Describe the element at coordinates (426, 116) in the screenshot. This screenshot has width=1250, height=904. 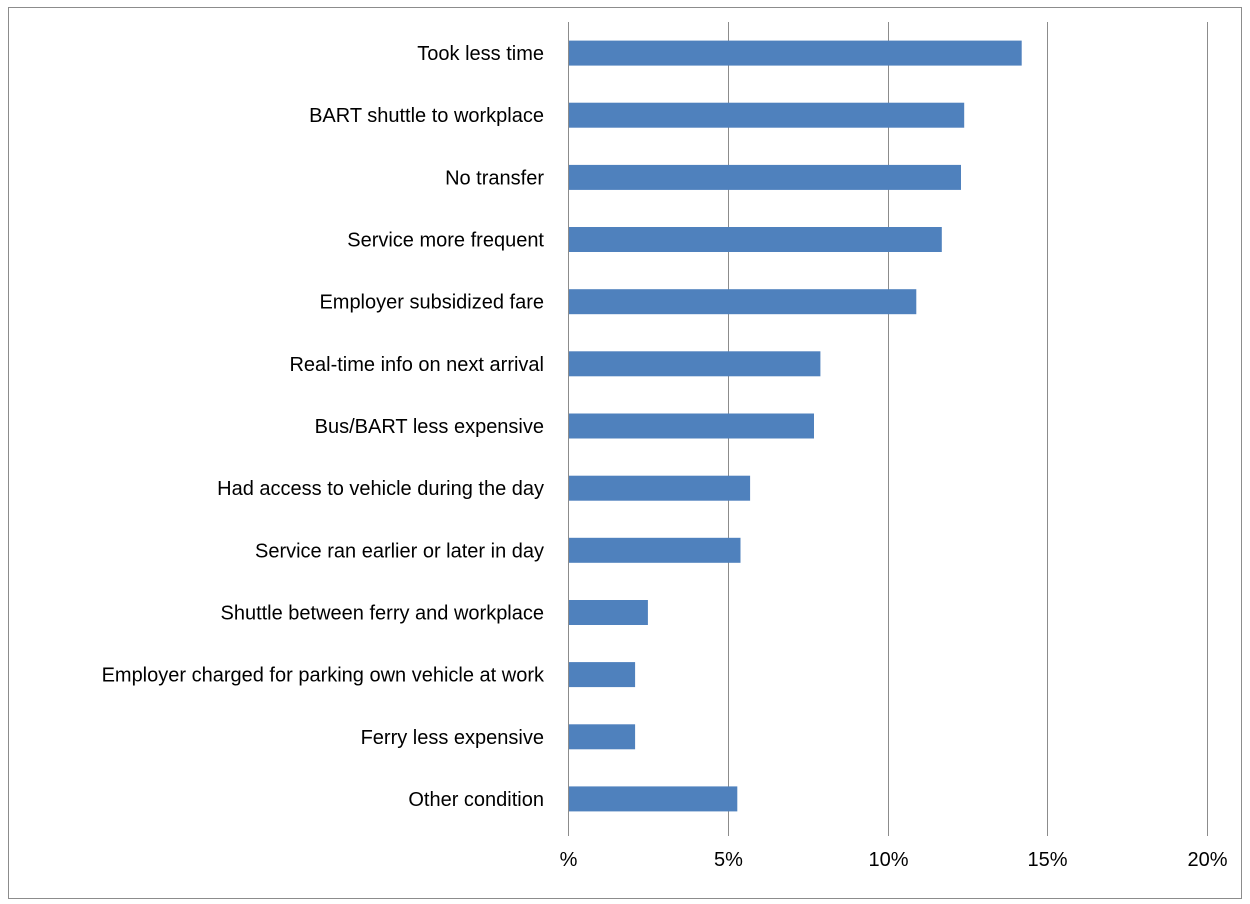
I see `category-label: BART shuttle to workplace` at that location.